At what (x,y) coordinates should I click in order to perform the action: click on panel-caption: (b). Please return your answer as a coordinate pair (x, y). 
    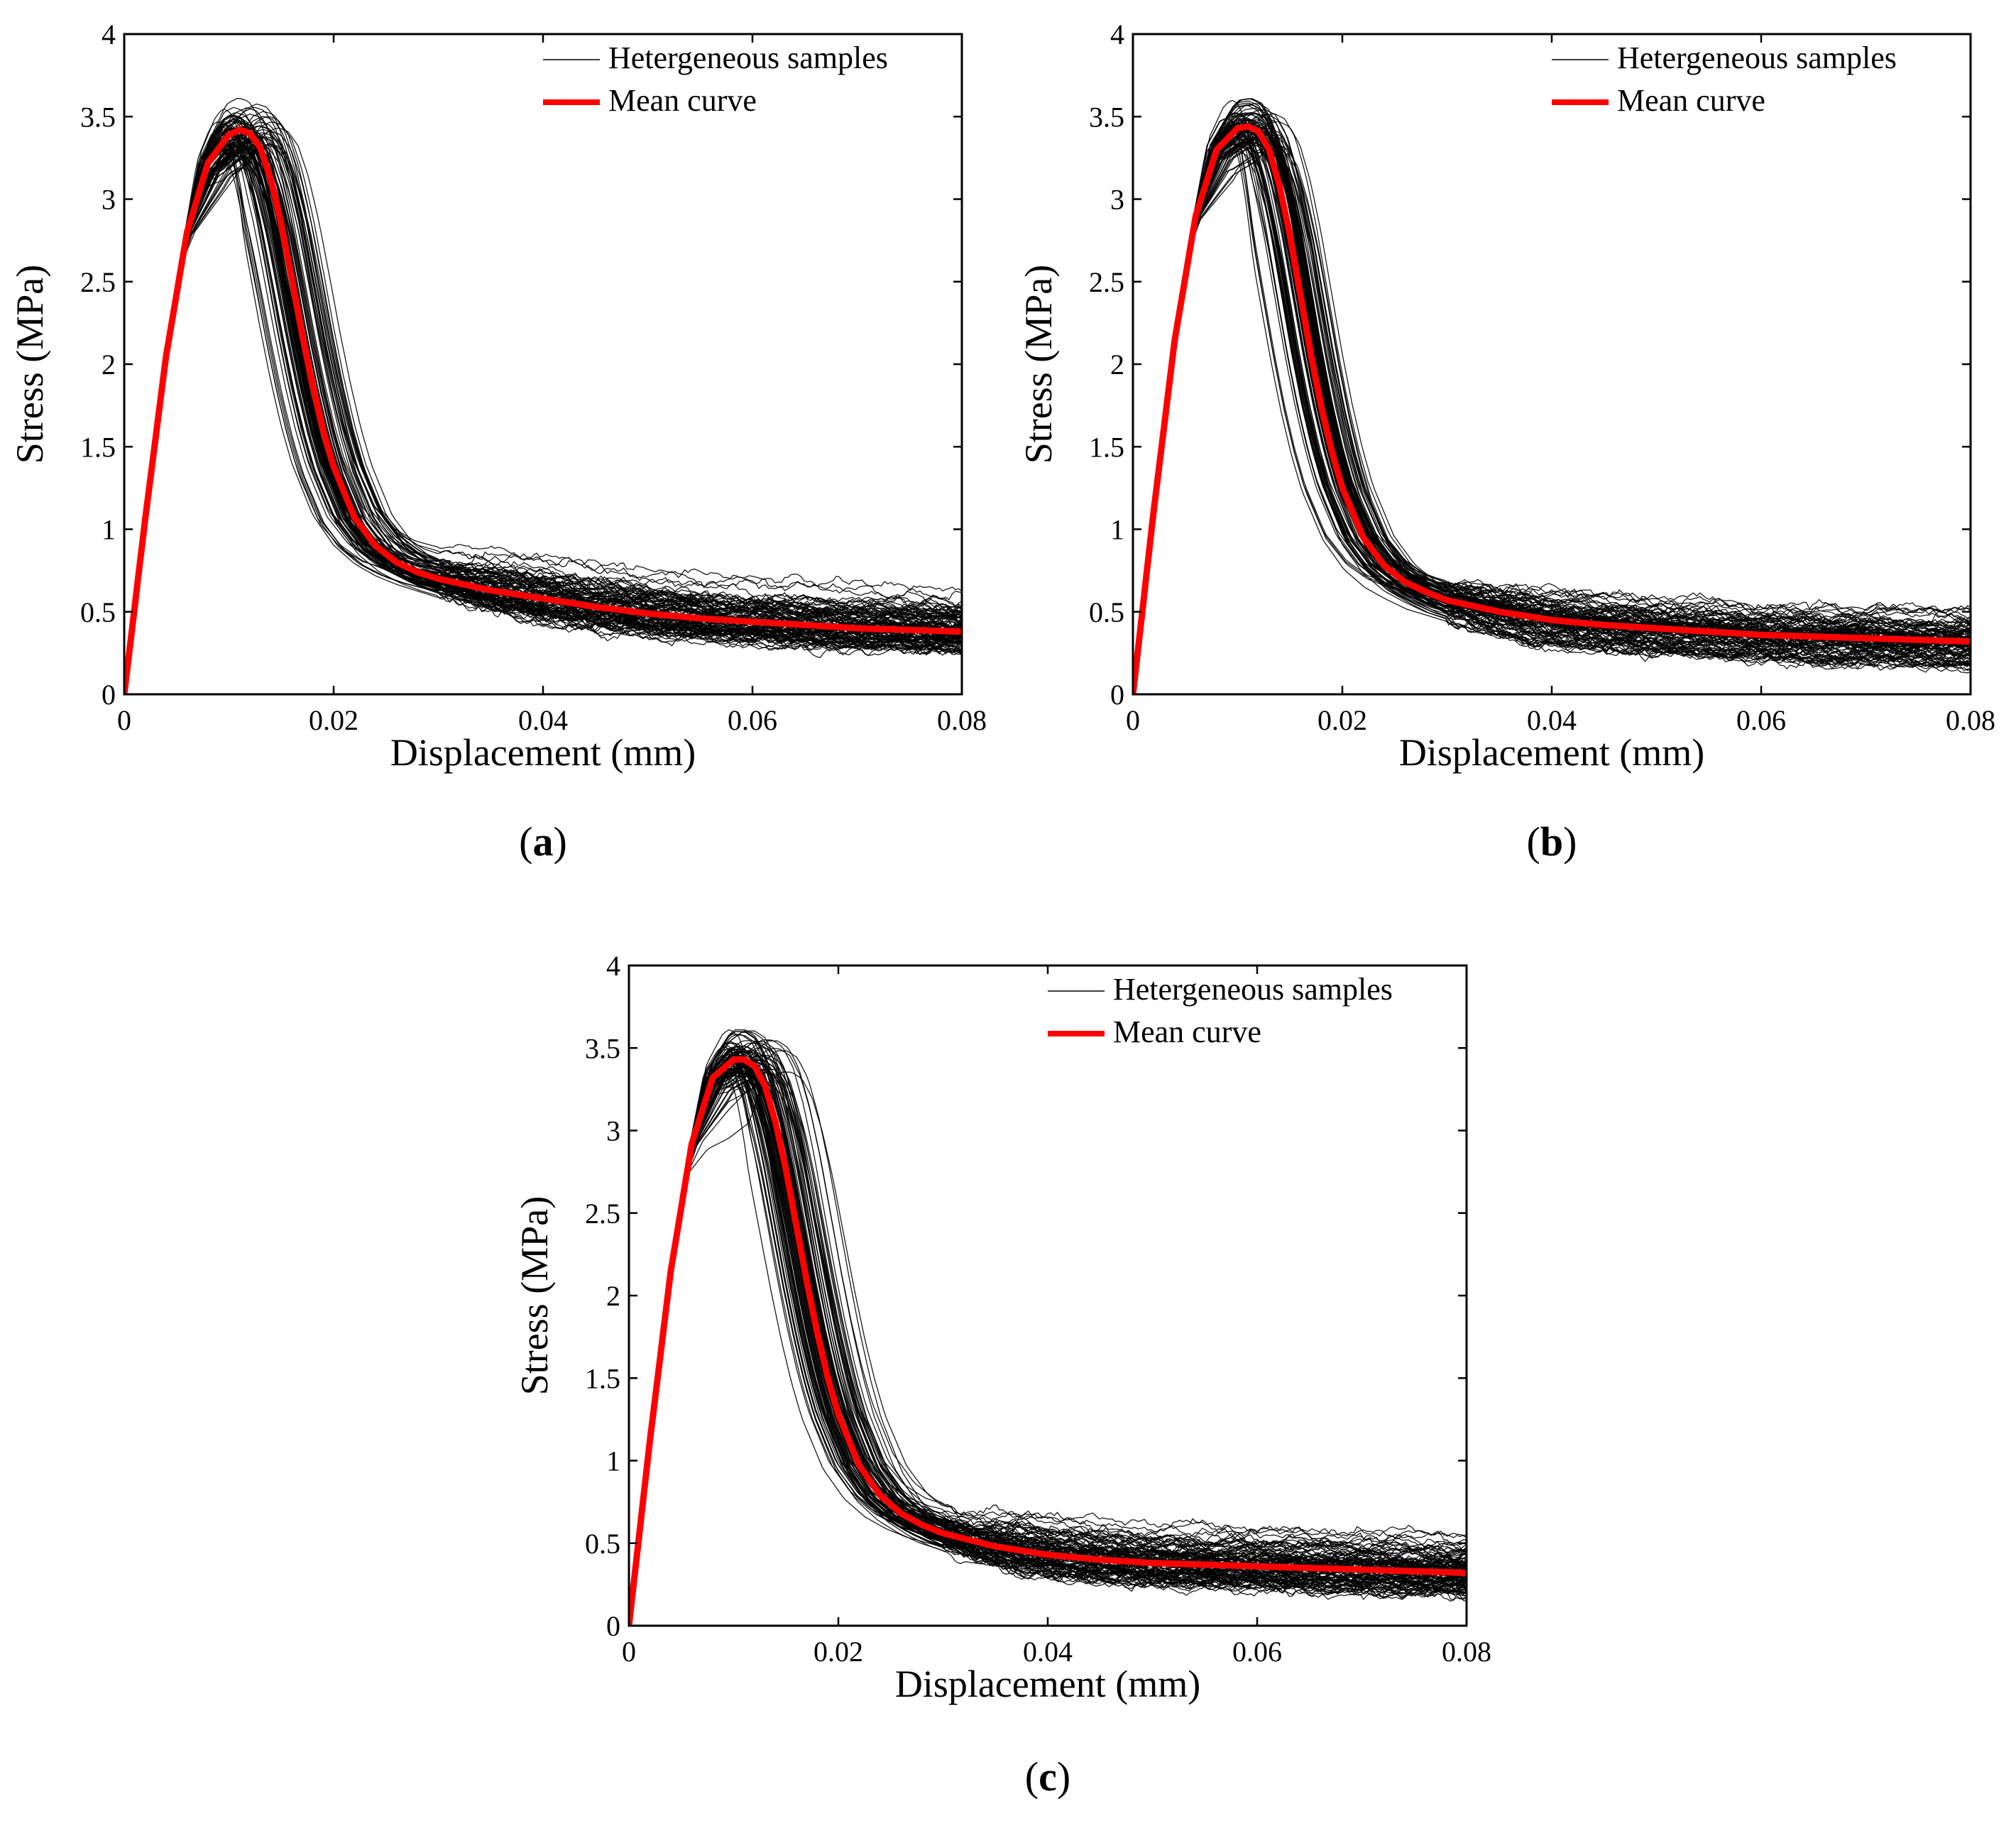
    Looking at the image, I should click on (1552, 842).